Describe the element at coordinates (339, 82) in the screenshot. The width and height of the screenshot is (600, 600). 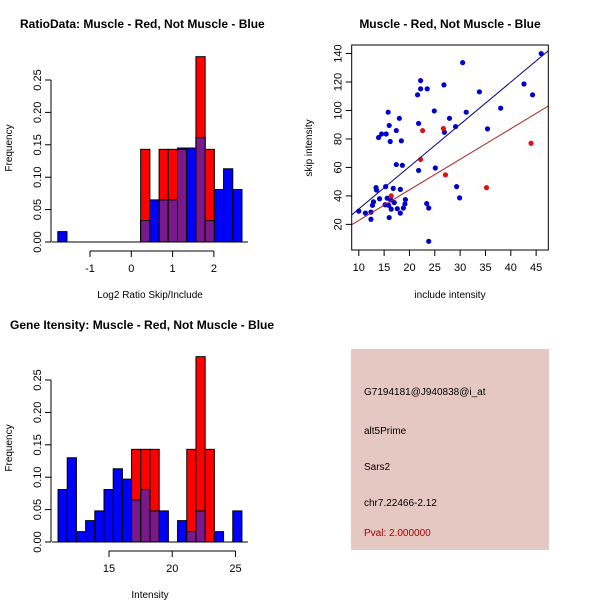
I see `y-tick-label: 120` at that location.